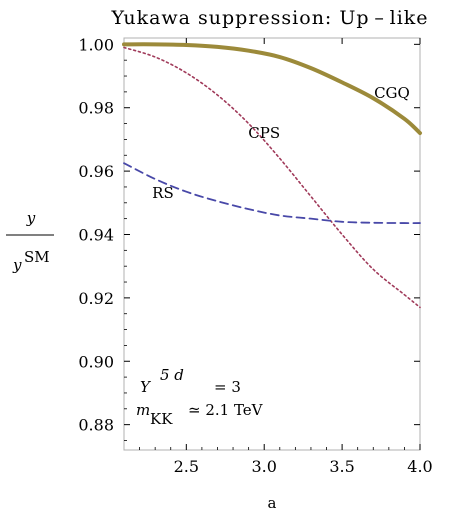 The width and height of the screenshot is (452, 518). Describe the element at coordinates (143, 410) in the screenshot. I see `annotation-mkk-main: m` at that location.